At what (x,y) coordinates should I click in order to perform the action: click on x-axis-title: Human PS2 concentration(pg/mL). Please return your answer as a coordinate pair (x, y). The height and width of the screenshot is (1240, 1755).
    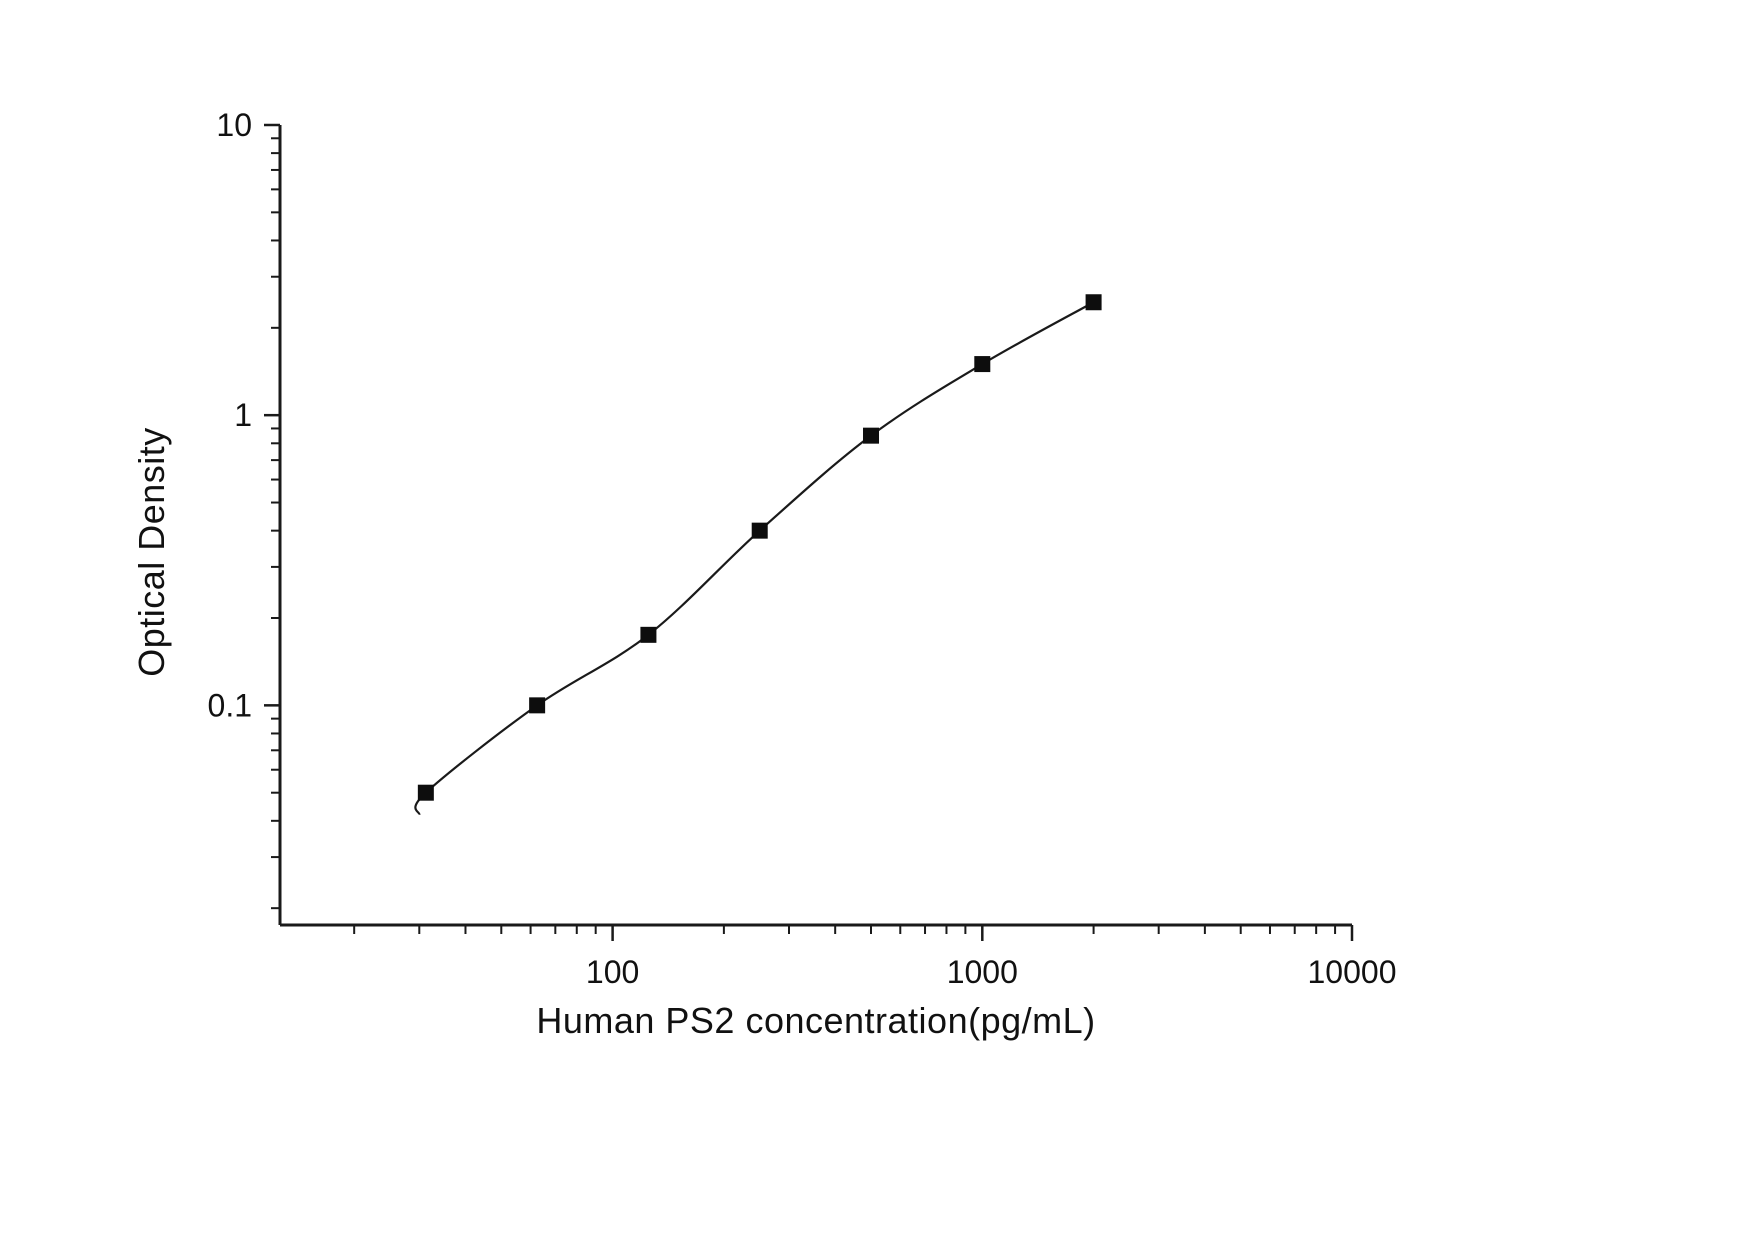
    Looking at the image, I should click on (816, 1020).